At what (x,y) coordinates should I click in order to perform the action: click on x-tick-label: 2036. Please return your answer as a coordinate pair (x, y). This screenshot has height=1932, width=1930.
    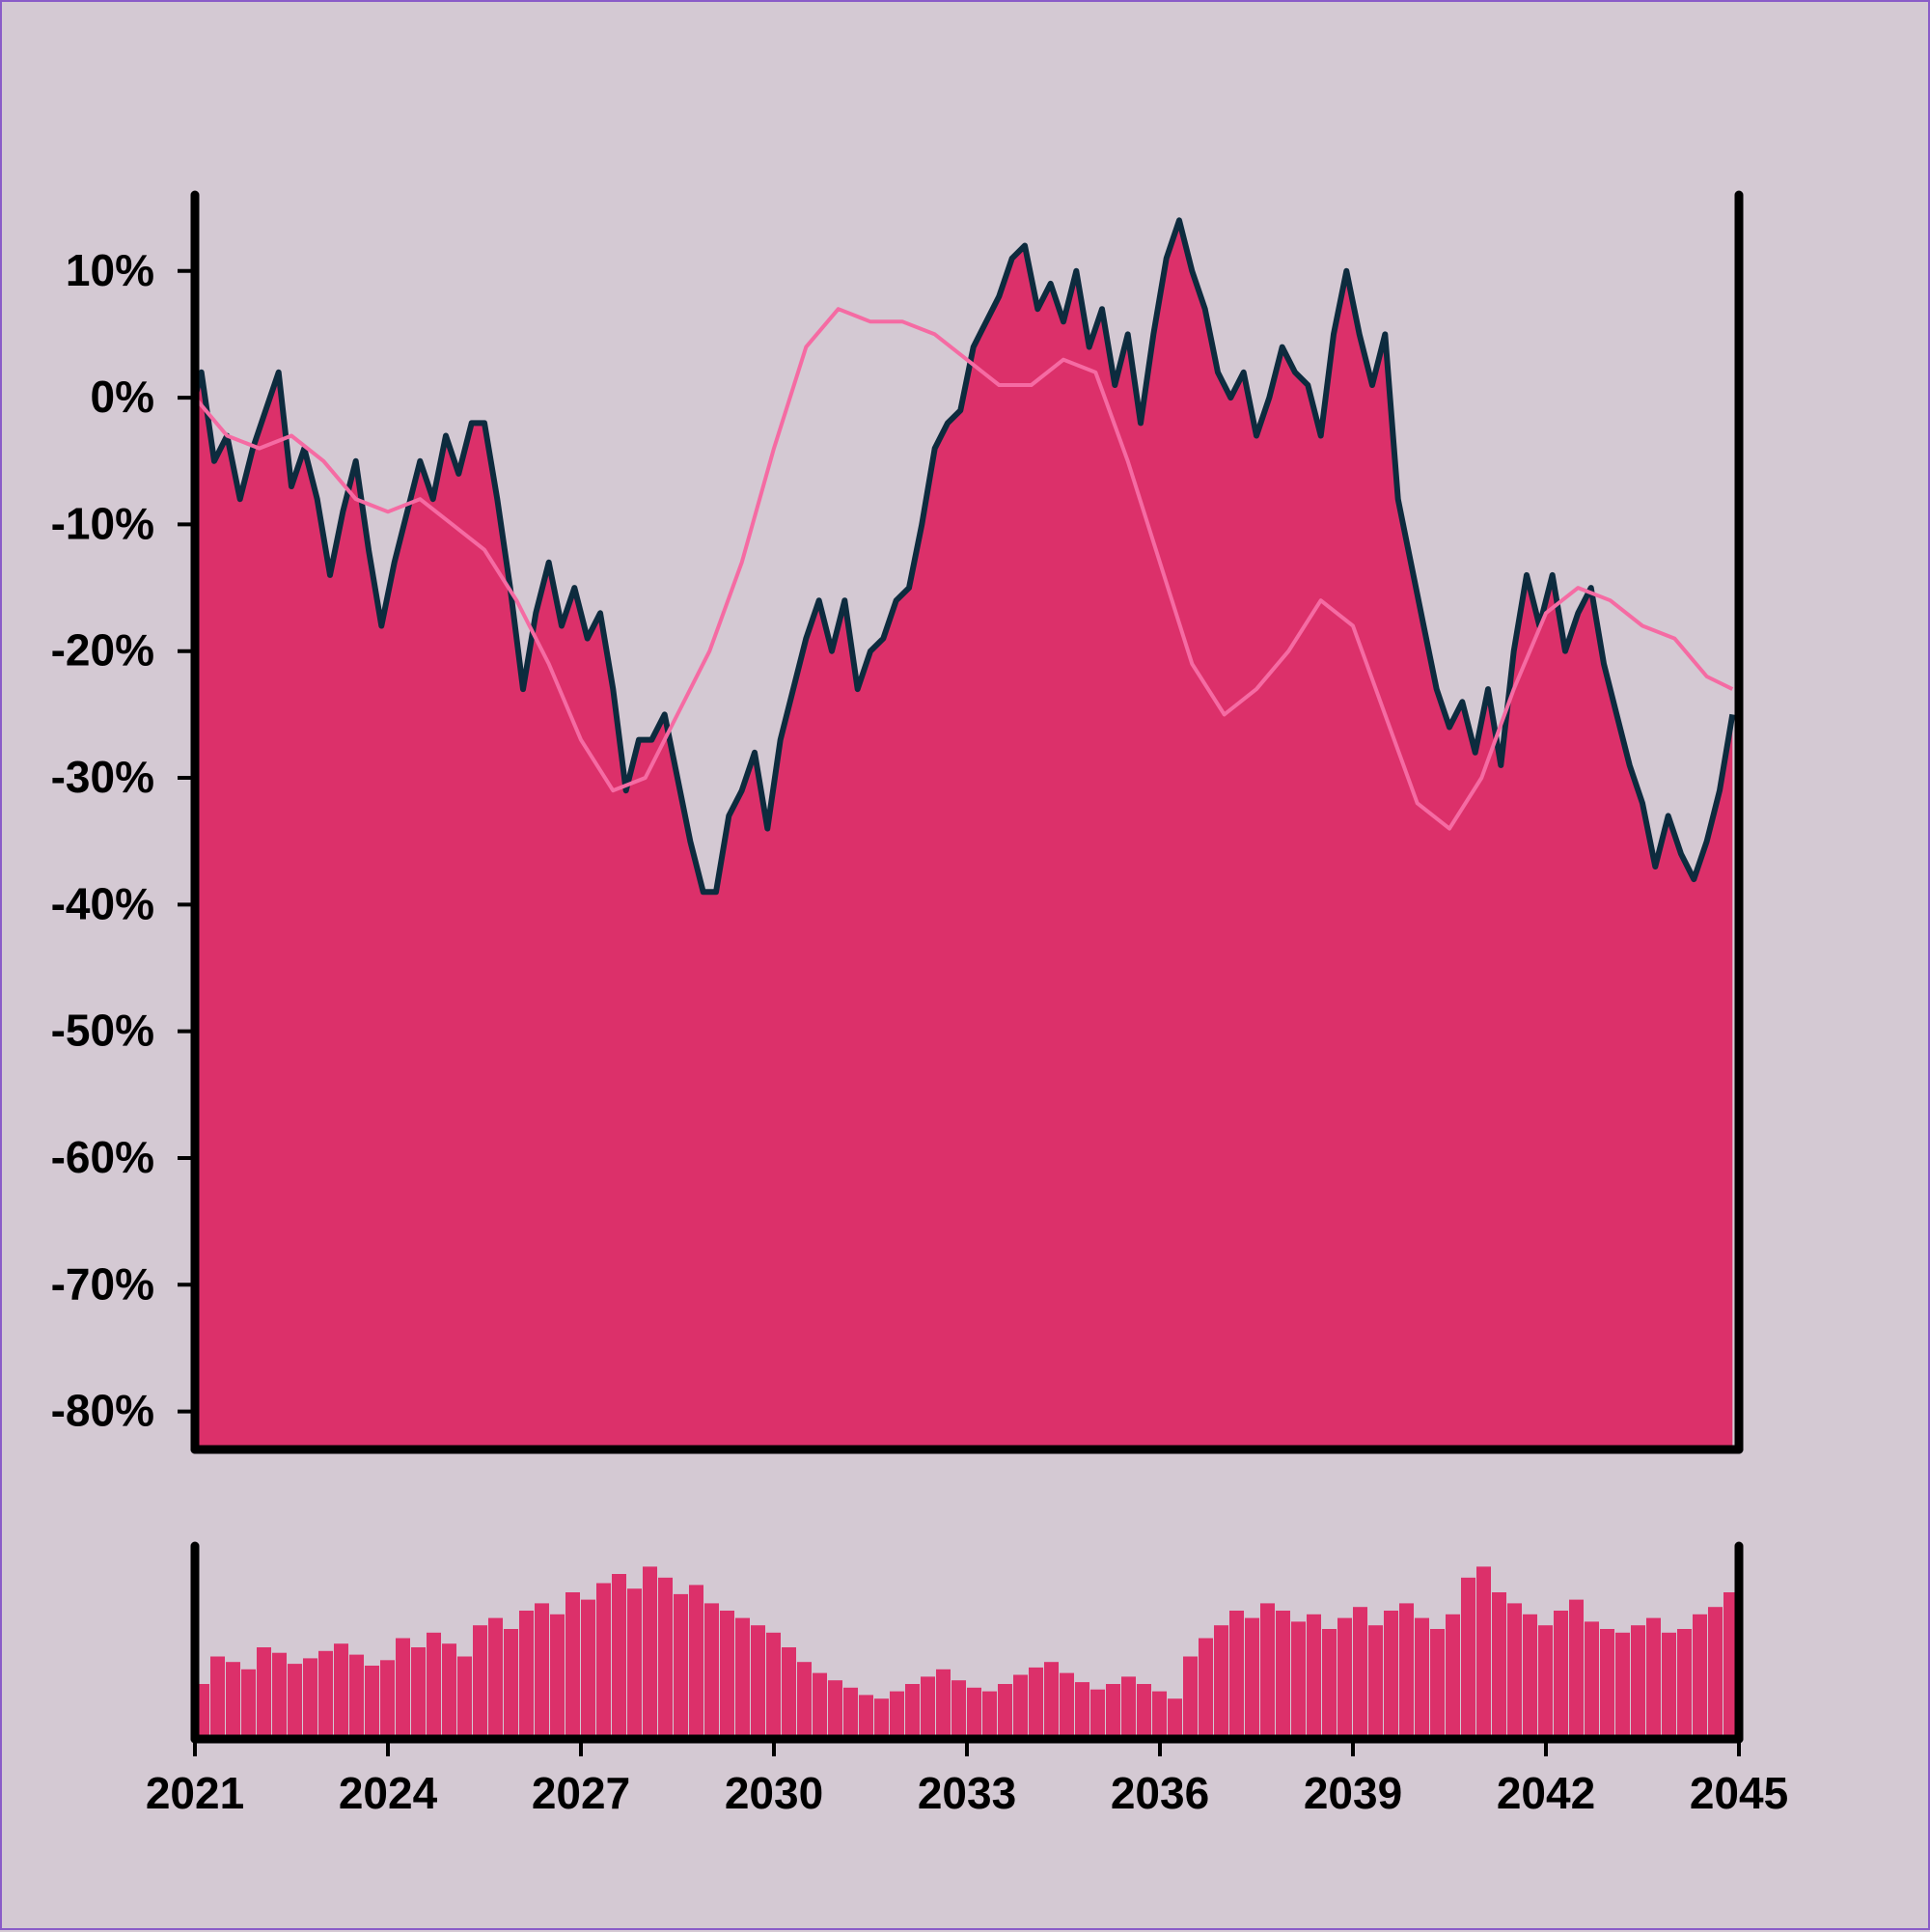
    Looking at the image, I should click on (1160, 1793).